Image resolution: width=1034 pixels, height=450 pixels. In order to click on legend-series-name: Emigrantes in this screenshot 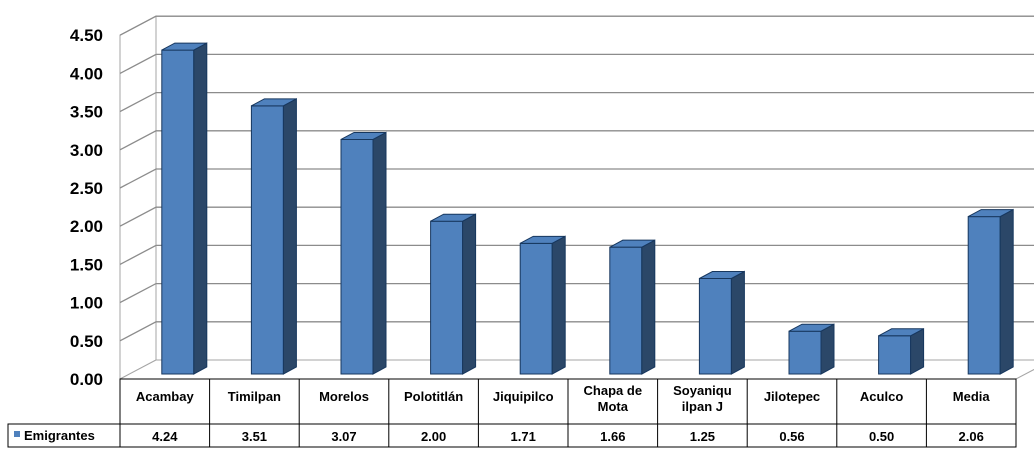, I will do `click(59, 435)`.